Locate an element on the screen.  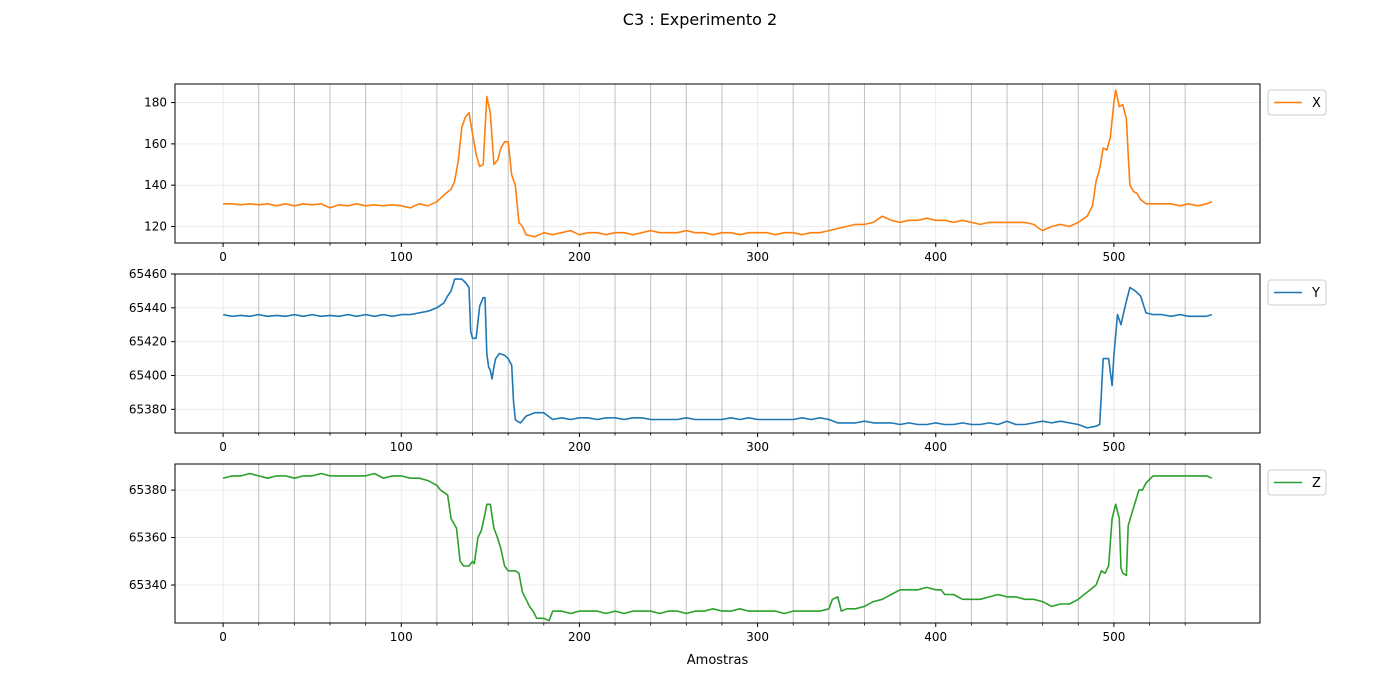
x-axis-label: Amostras is located at coordinates (718, 660).